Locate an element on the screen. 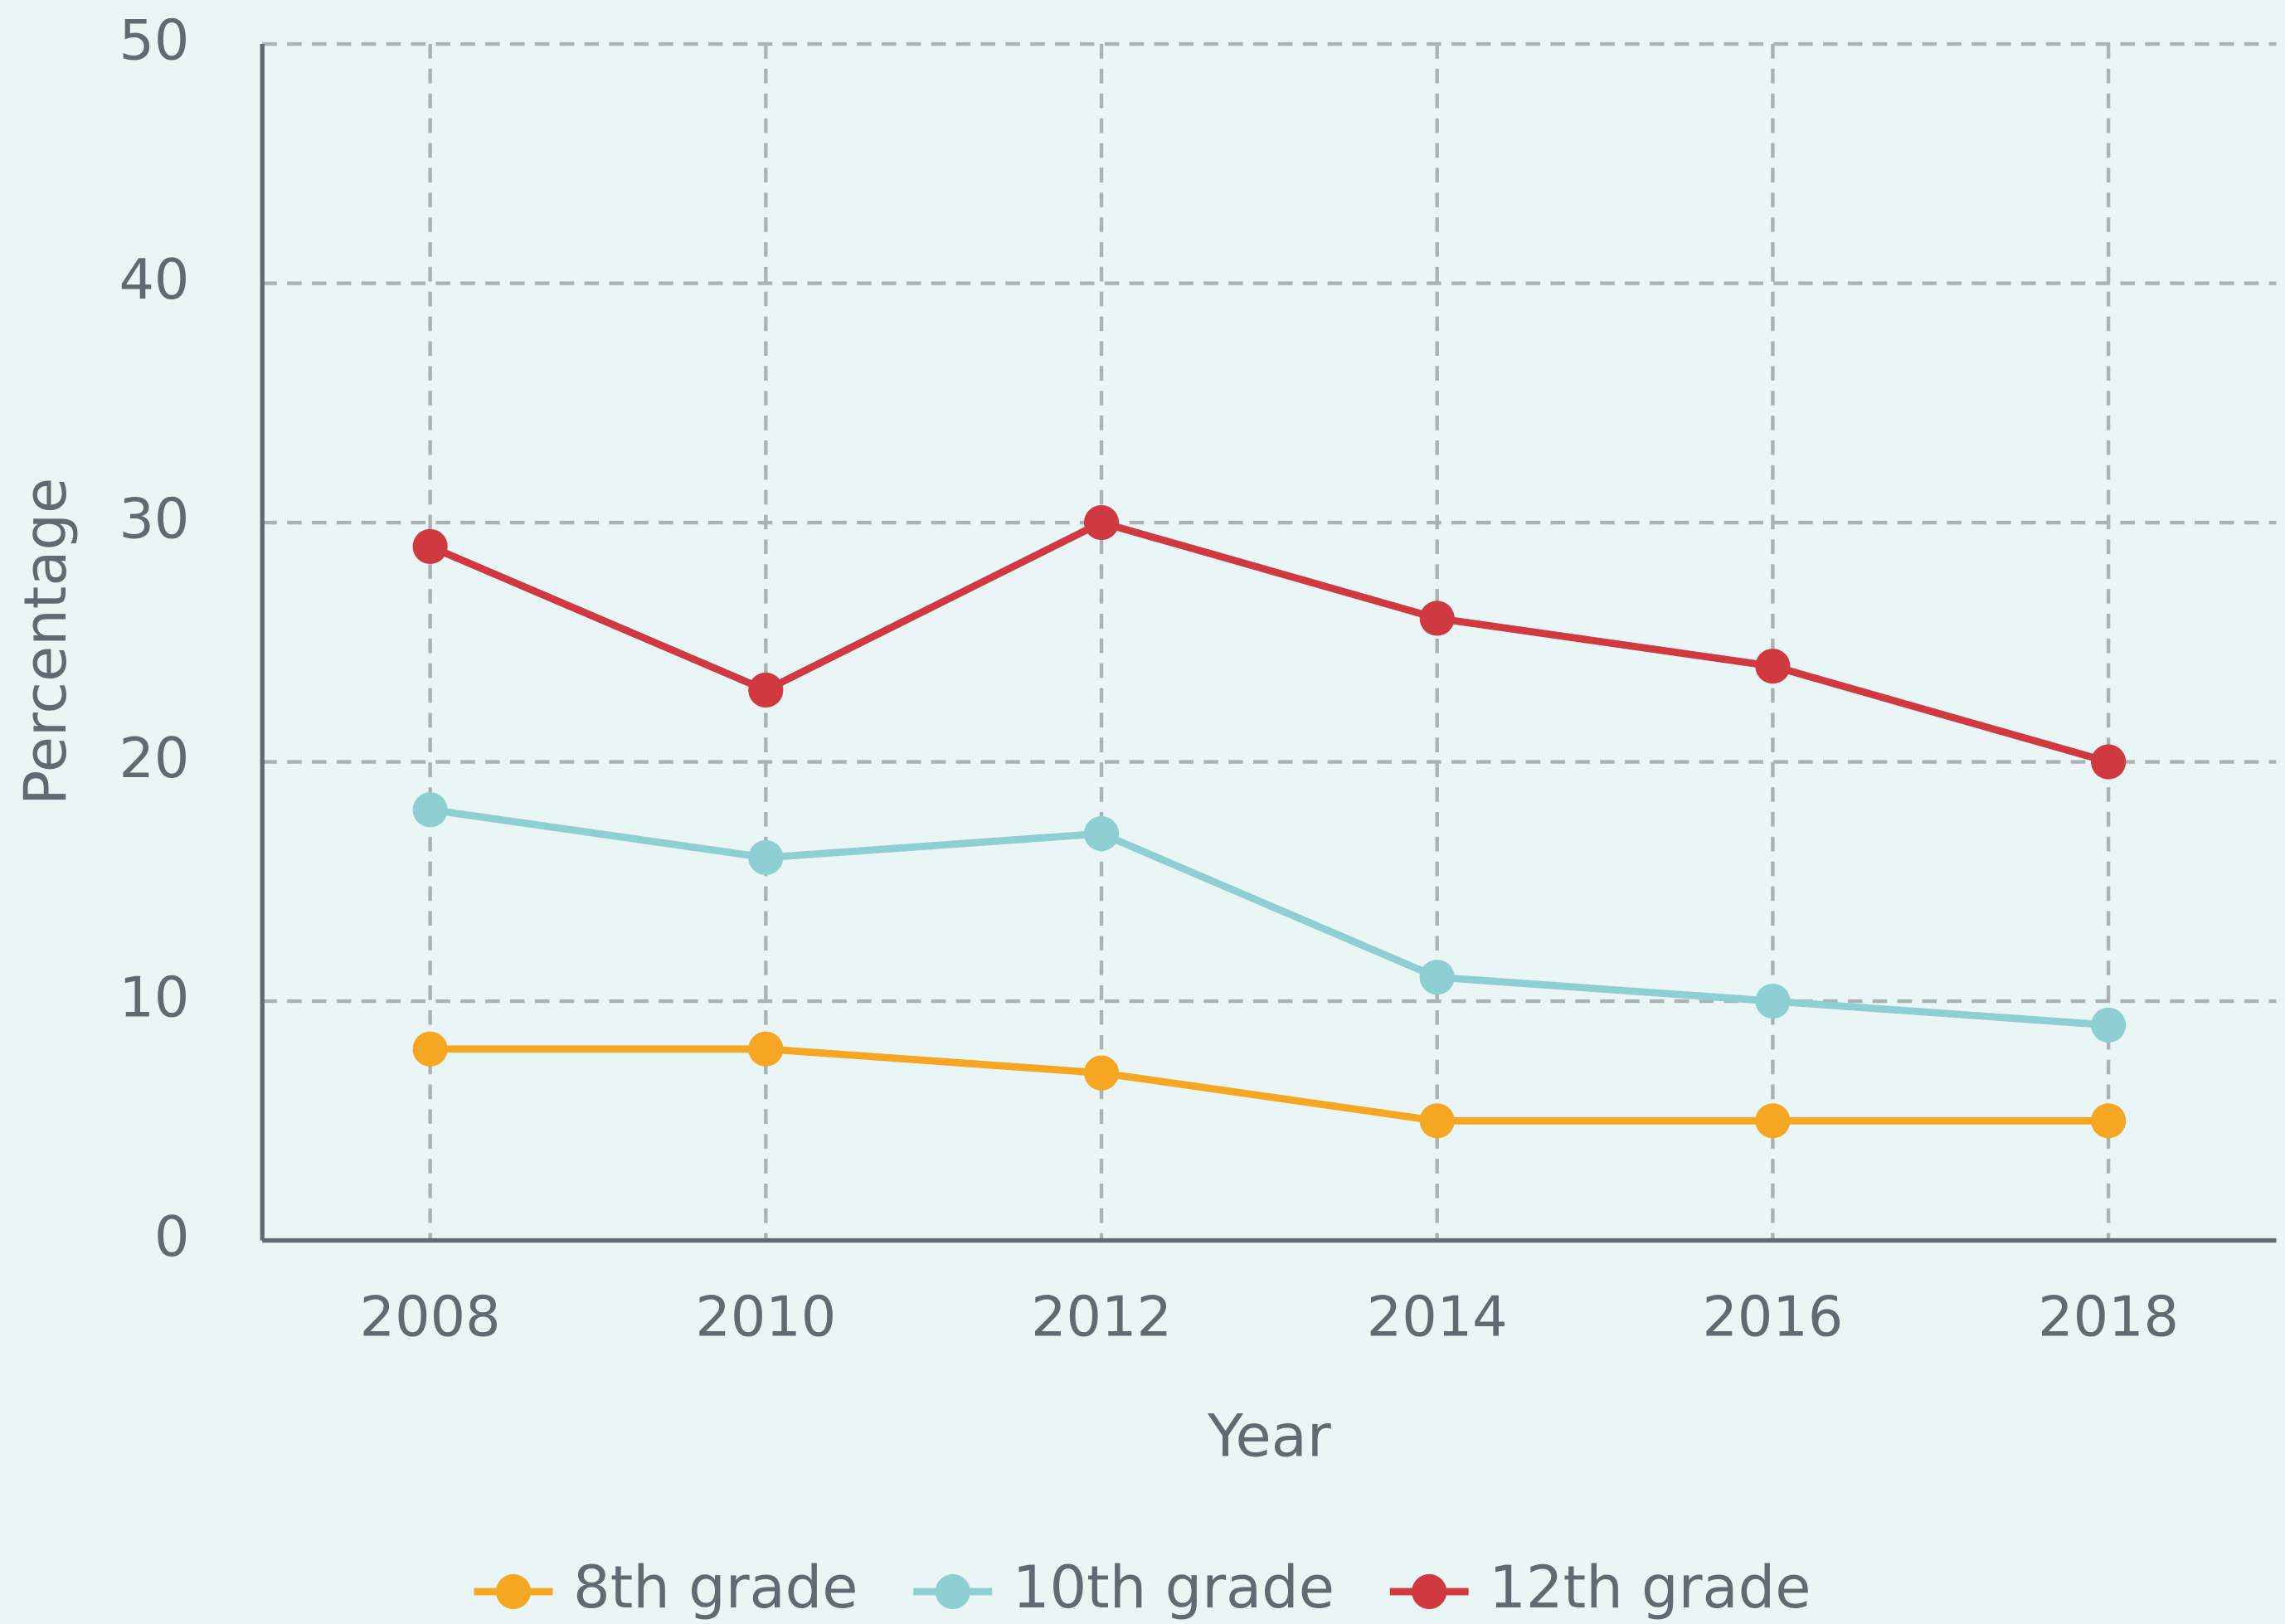  x-tick-label: 2012 is located at coordinates (1101, 1317).